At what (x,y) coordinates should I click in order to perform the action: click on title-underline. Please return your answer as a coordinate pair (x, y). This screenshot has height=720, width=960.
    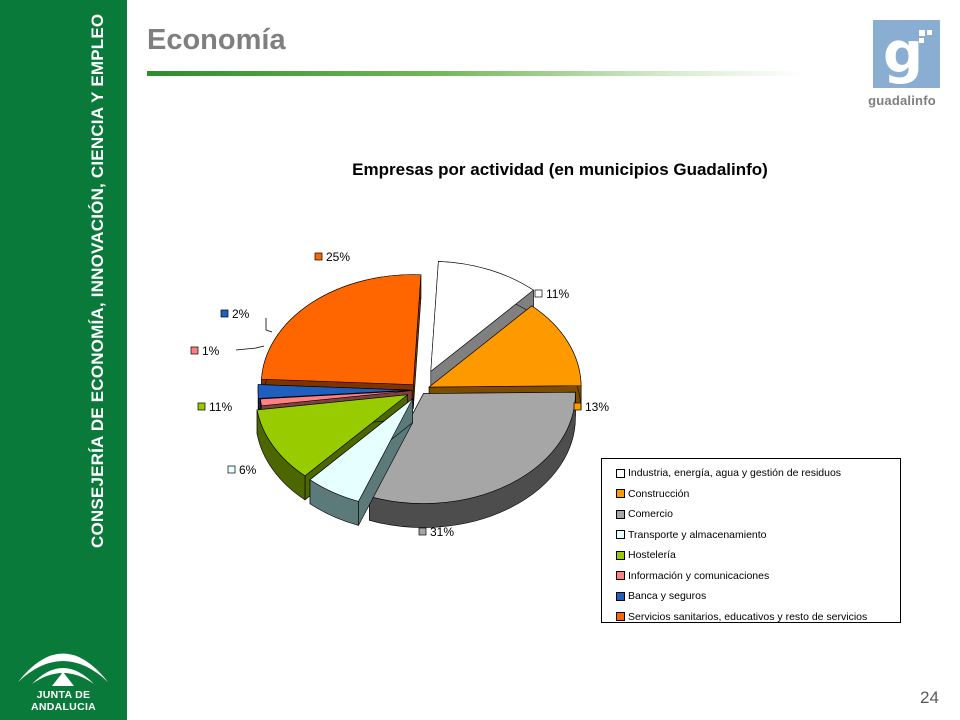
    Looking at the image, I should click on (474, 73).